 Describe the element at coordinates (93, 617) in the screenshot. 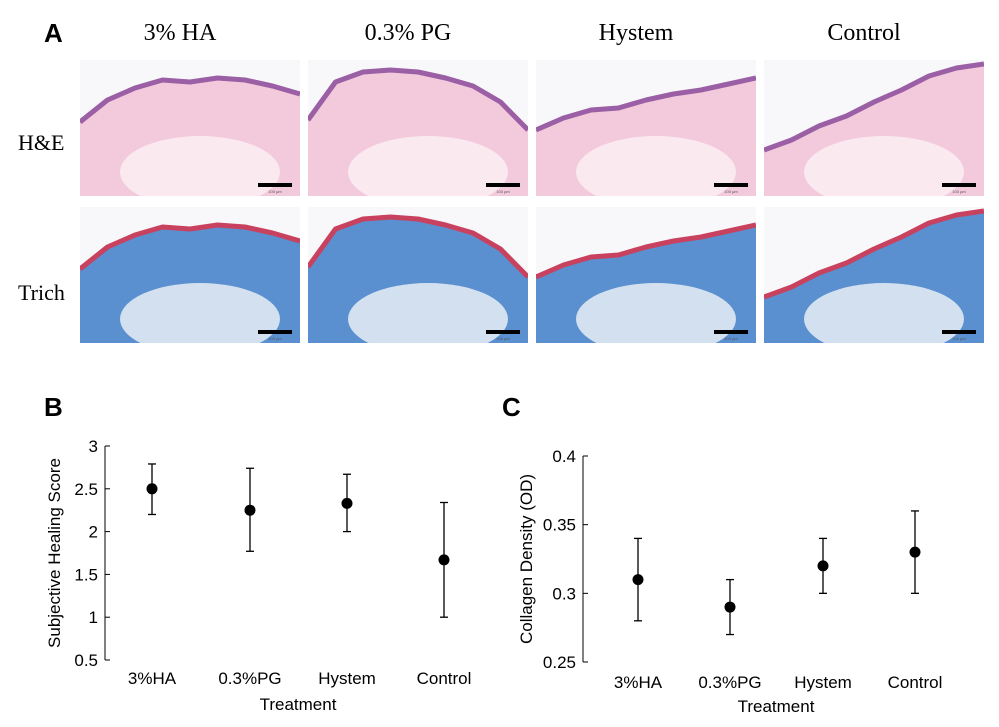

I see `y-tick-label: 1` at that location.